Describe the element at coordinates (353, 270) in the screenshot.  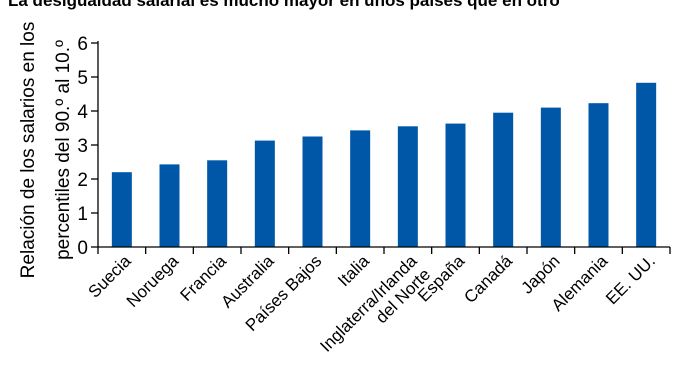
I see `x-tick-label: Italia` at that location.